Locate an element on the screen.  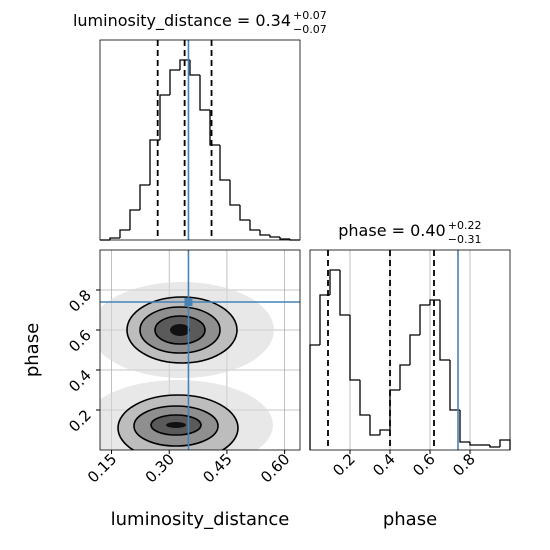
panel-title: phase = 0.40 is located at coordinates (391, 230).